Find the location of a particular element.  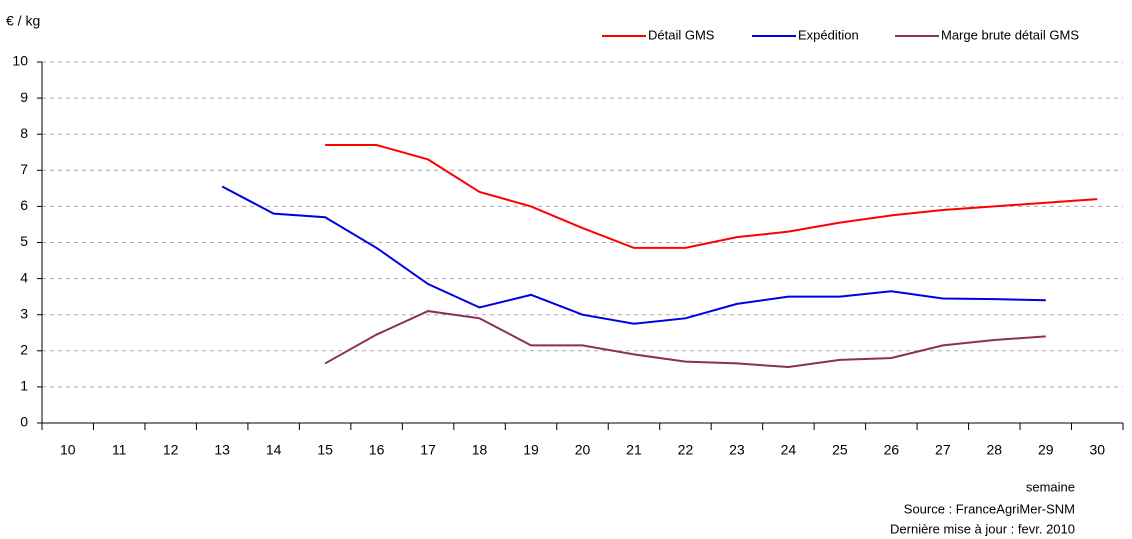

x-tick-label: 29 is located at coordinates (1046, 450).